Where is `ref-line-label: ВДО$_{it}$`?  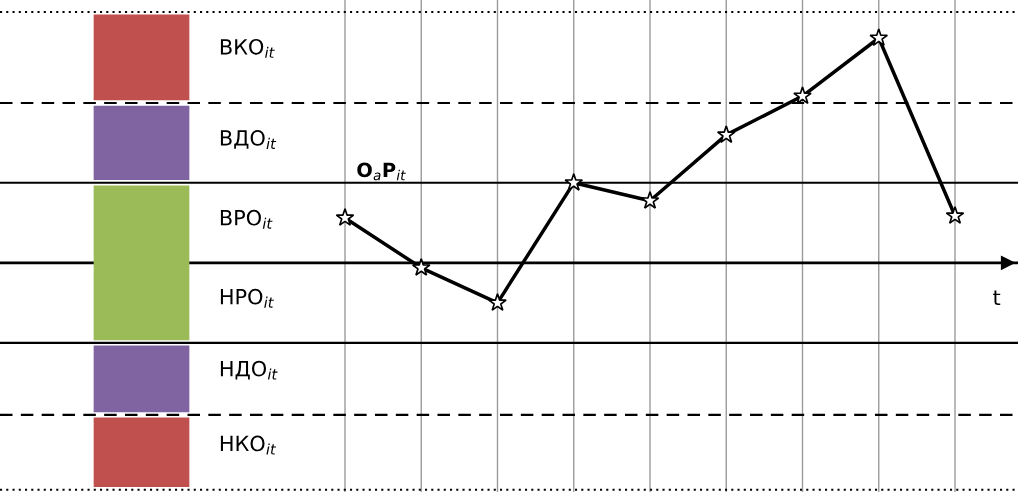
ref-line-label: ВДО$_{it}$ is located at coordinates (248, 139).